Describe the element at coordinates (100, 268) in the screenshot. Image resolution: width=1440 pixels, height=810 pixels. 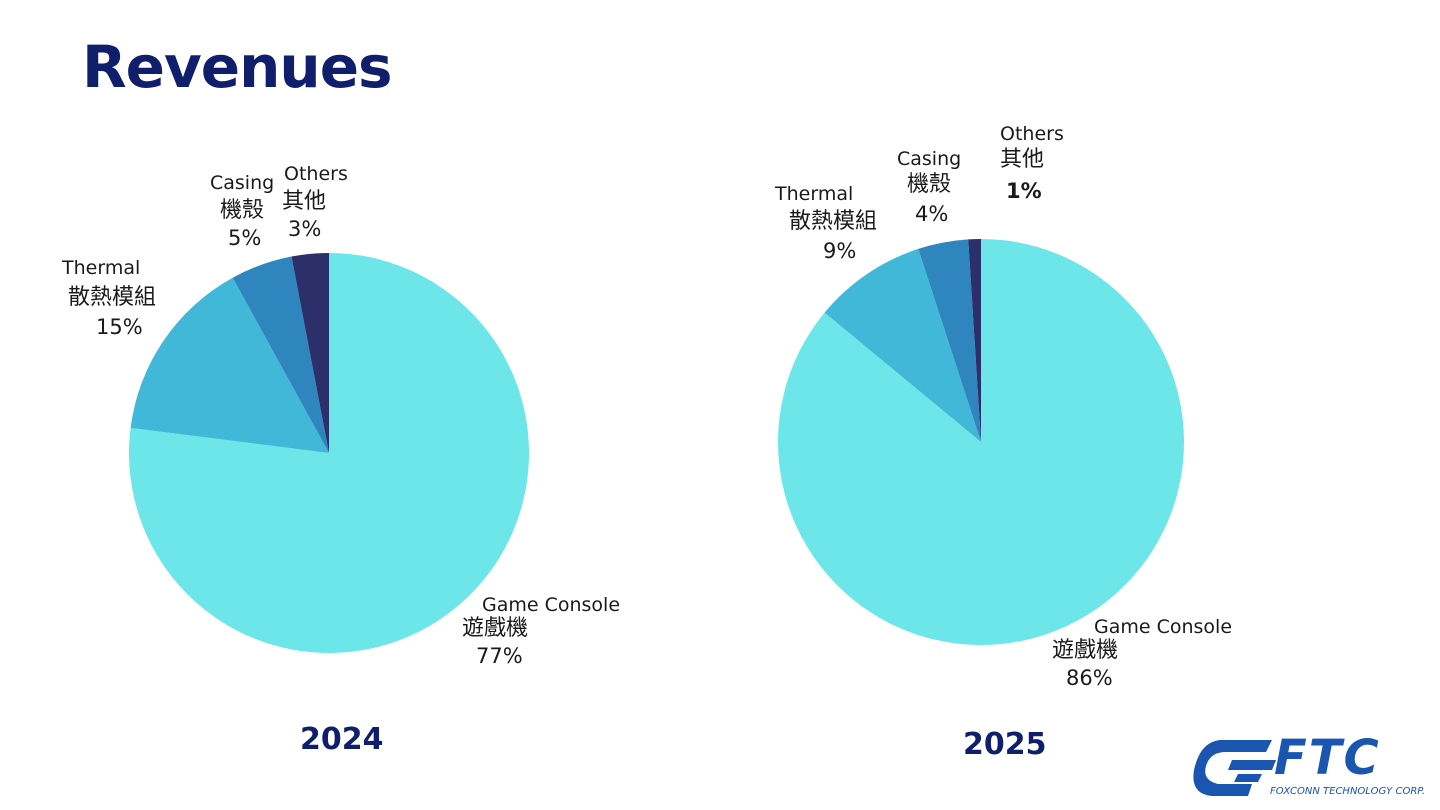
I see `label-2024-thermal-en: Thermal` at that location.